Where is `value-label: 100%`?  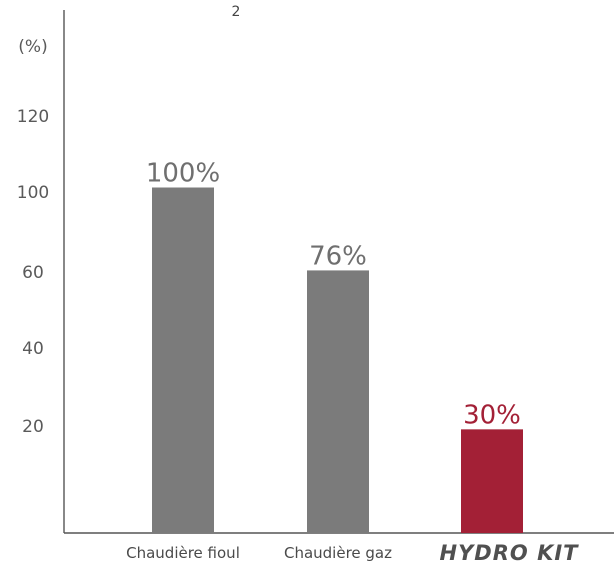 value-label: 100% is located at coordinates (183, 174).